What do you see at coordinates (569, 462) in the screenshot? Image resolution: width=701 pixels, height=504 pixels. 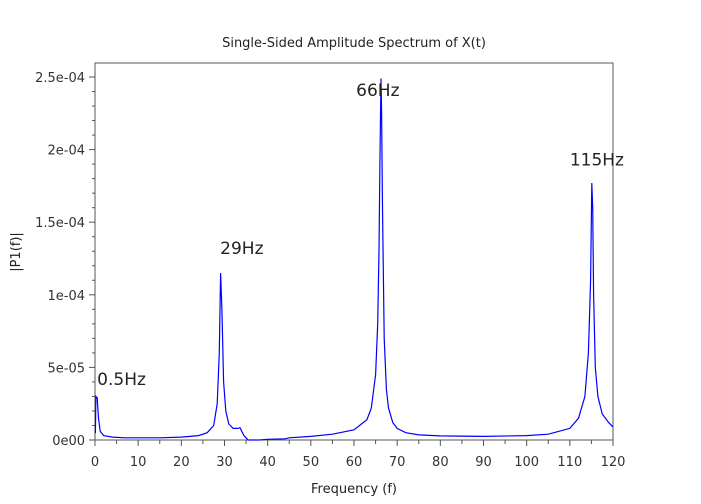 I see `x-tick-label: 110` at bounding box center [569, 462].